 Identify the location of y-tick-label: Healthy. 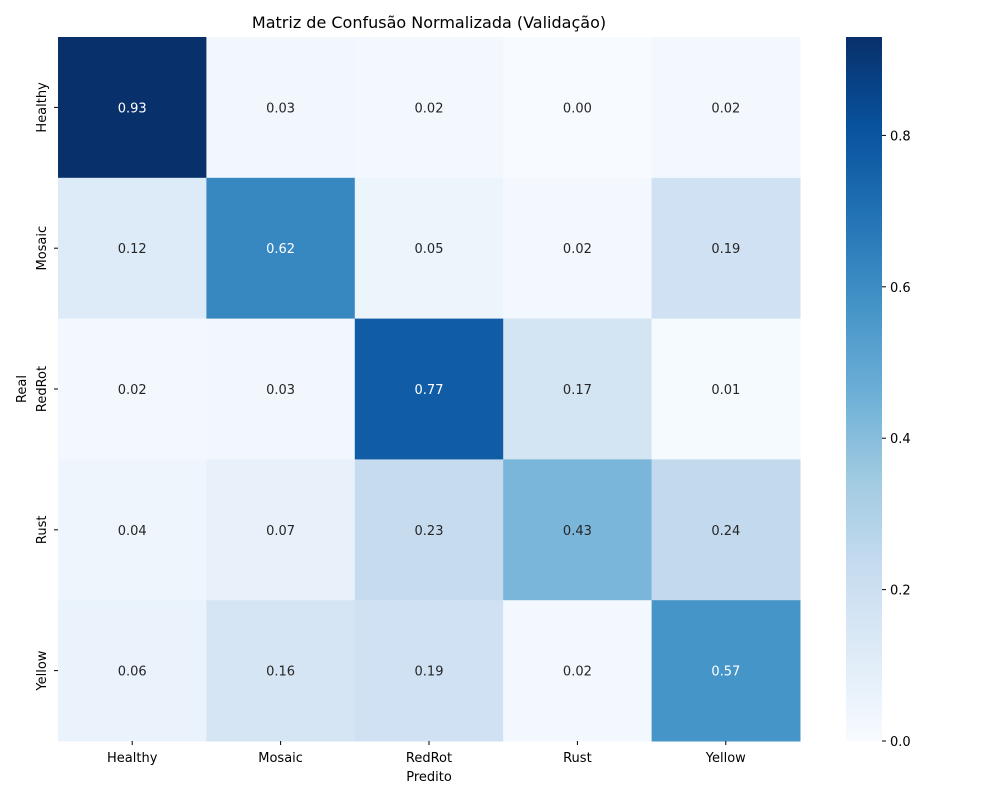
(42, 107).